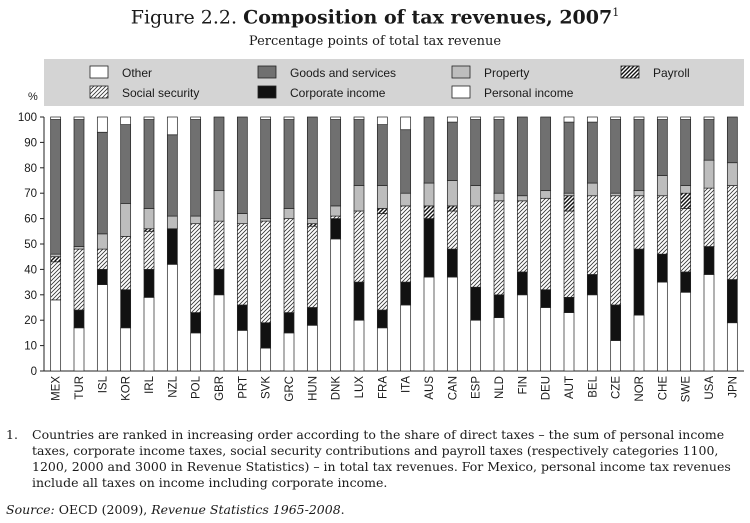 The image size is (750, 523). I want to click on bar-segment-payroll-aus, so click(429, 212).